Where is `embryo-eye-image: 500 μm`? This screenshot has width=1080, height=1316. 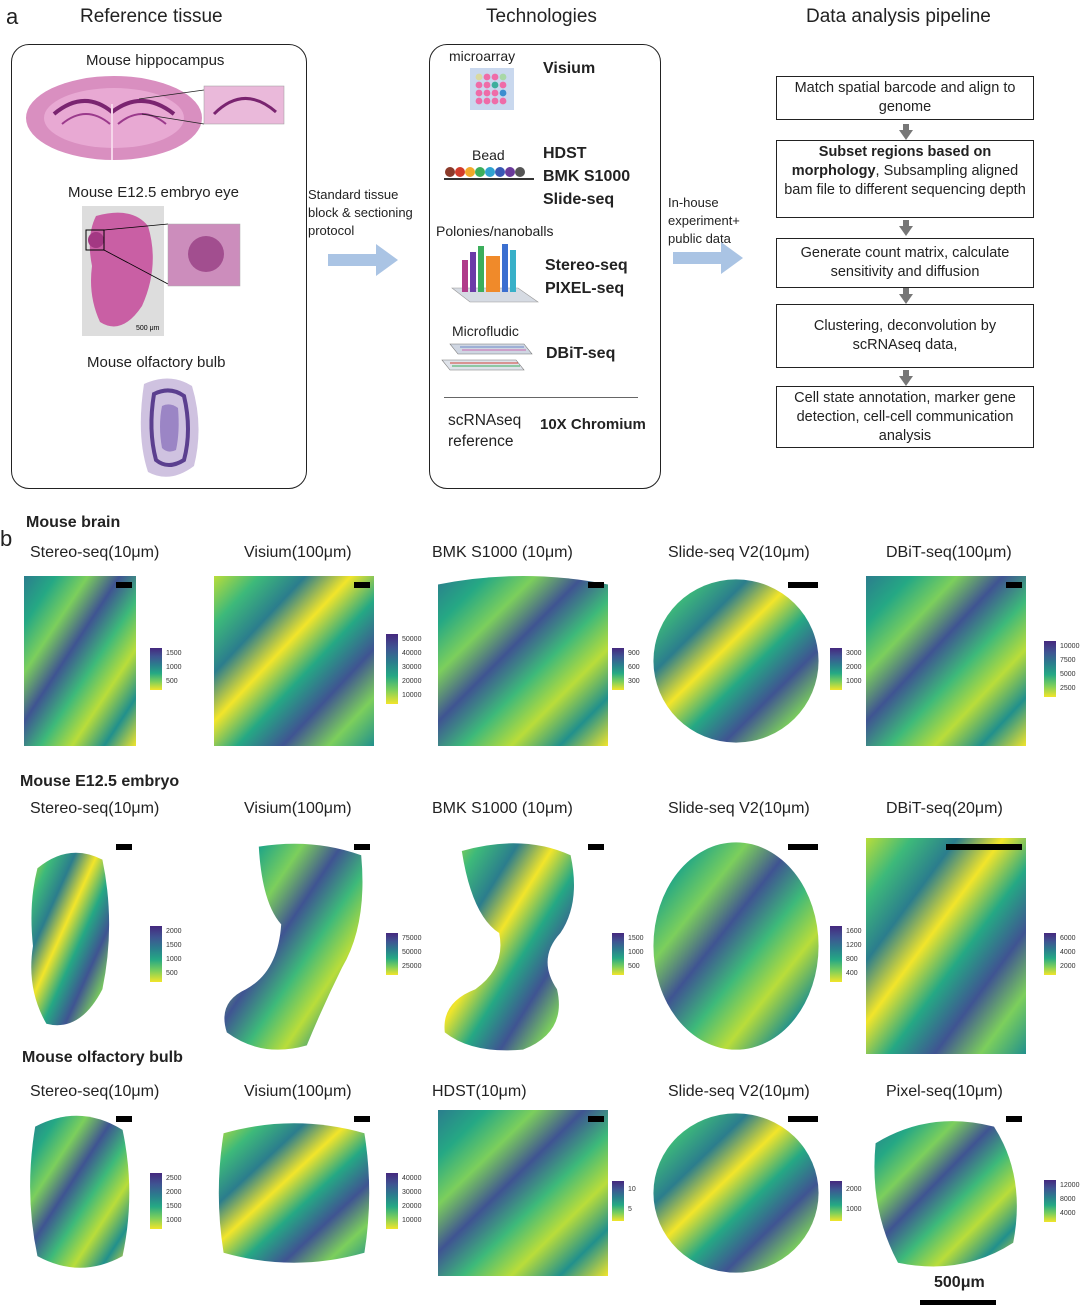 embryo-eye-image: 500 μm is located at coordinates (161, 271).